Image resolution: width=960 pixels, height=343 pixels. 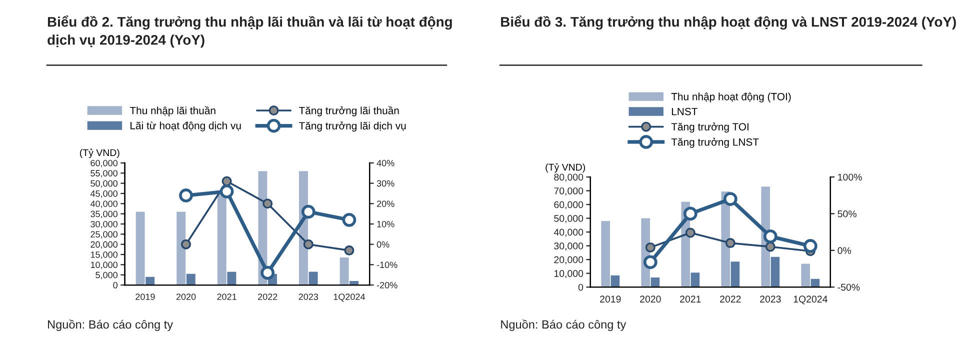 What do you see at coordinates (569, 178) in the screenshot?
I see `y-tick-label: 80,000` at bounding box center [569, 178].